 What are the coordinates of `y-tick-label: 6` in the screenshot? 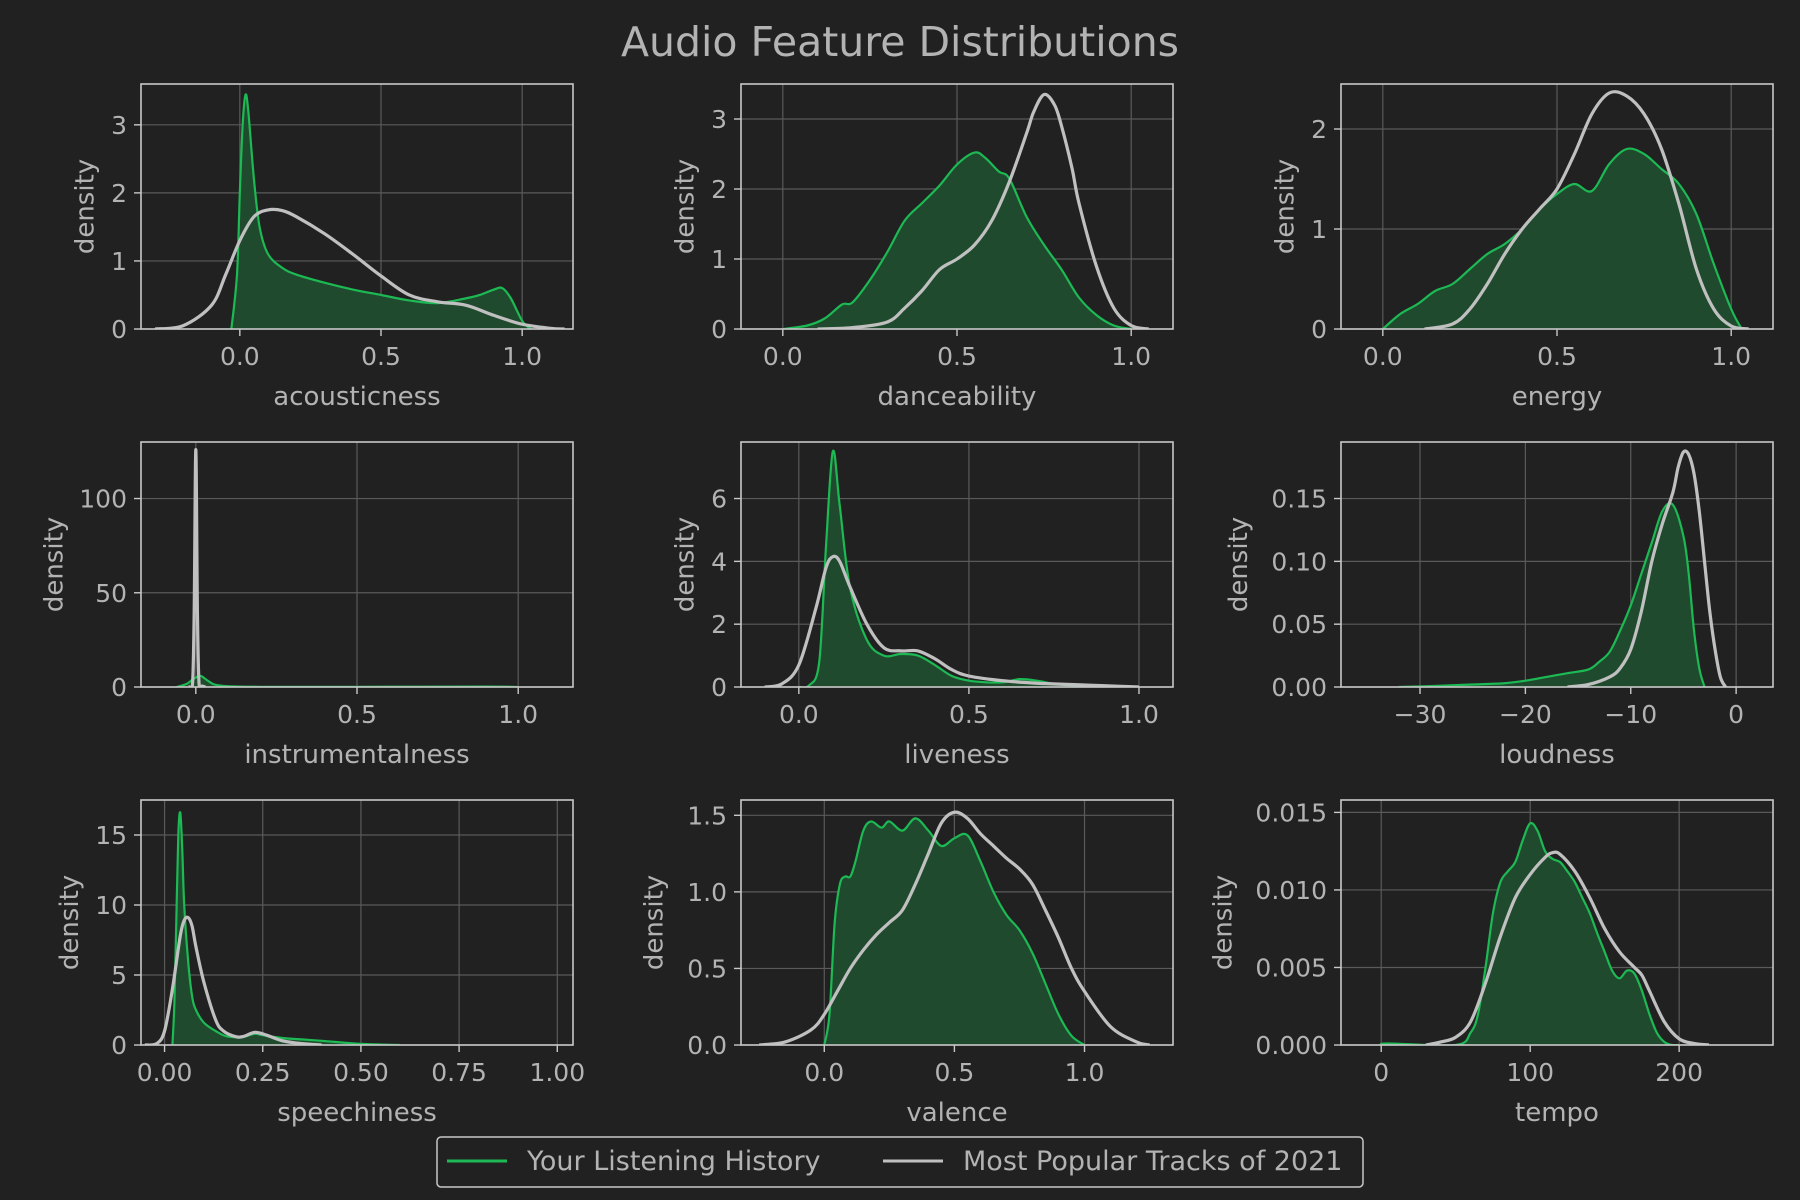 It's located at (719, 499).